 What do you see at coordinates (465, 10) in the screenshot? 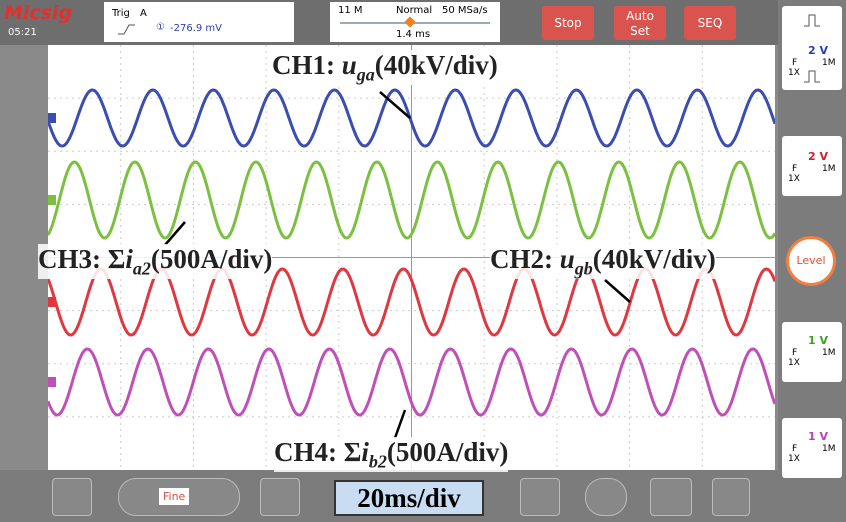
I see `sample-rate: 50 MSa/s` at bounding box center [465, 10].